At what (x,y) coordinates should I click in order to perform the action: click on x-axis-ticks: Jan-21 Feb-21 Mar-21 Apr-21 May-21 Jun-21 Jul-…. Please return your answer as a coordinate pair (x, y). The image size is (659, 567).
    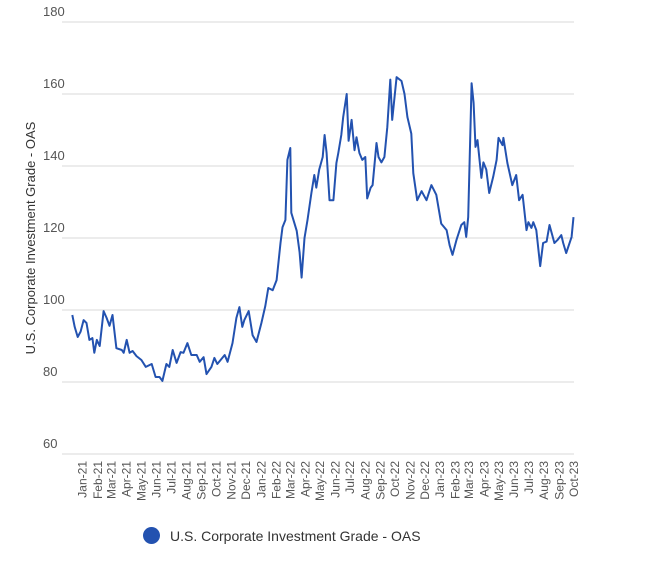
    Looking at the image, I should click on (328, 481).